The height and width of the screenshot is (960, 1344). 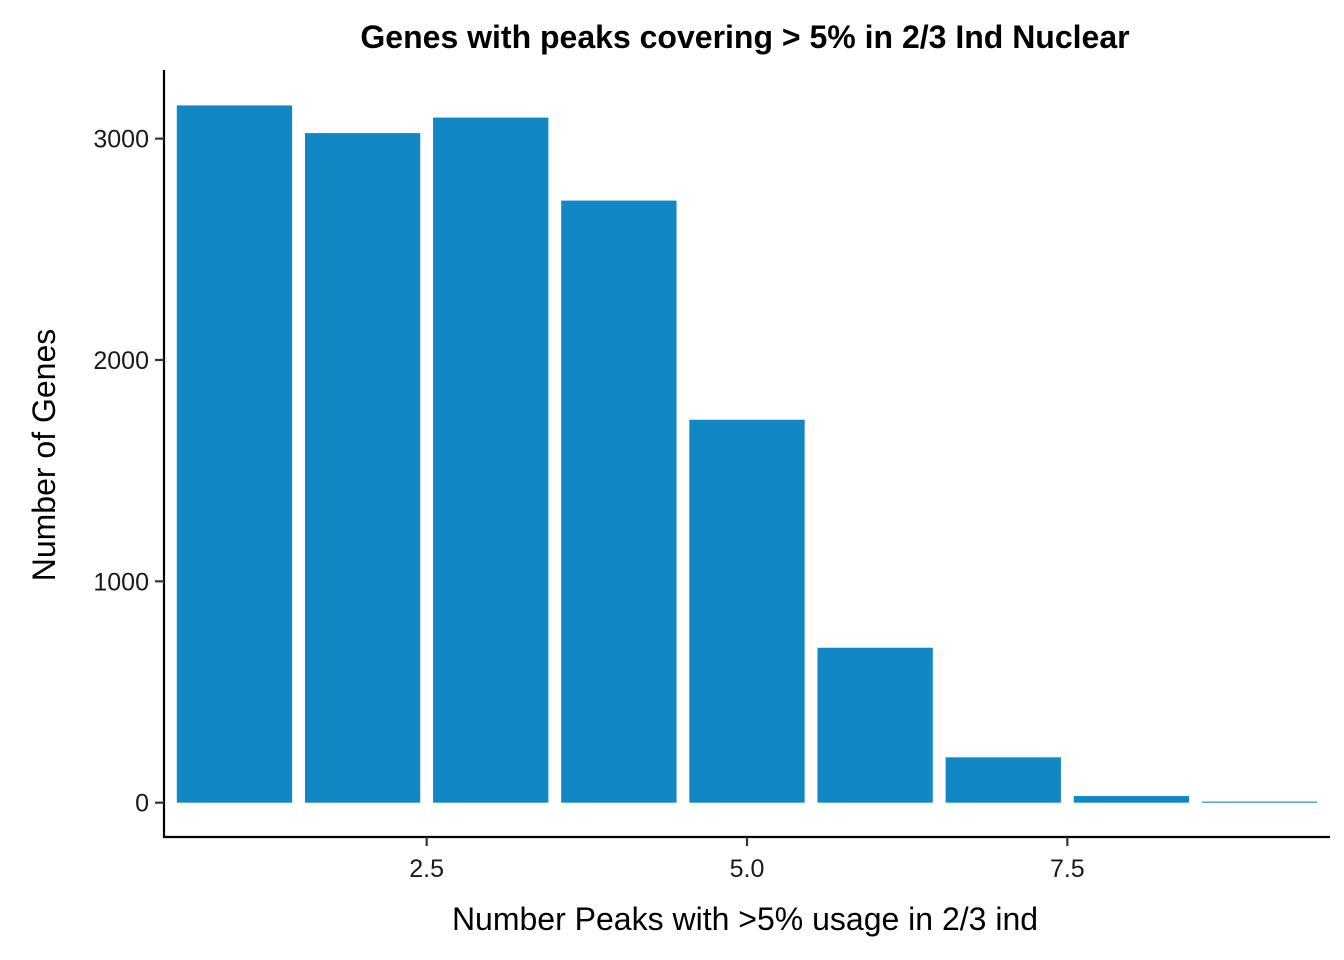 I want to click on x-tick-label: 7.5, so click(x=1067, y=869).